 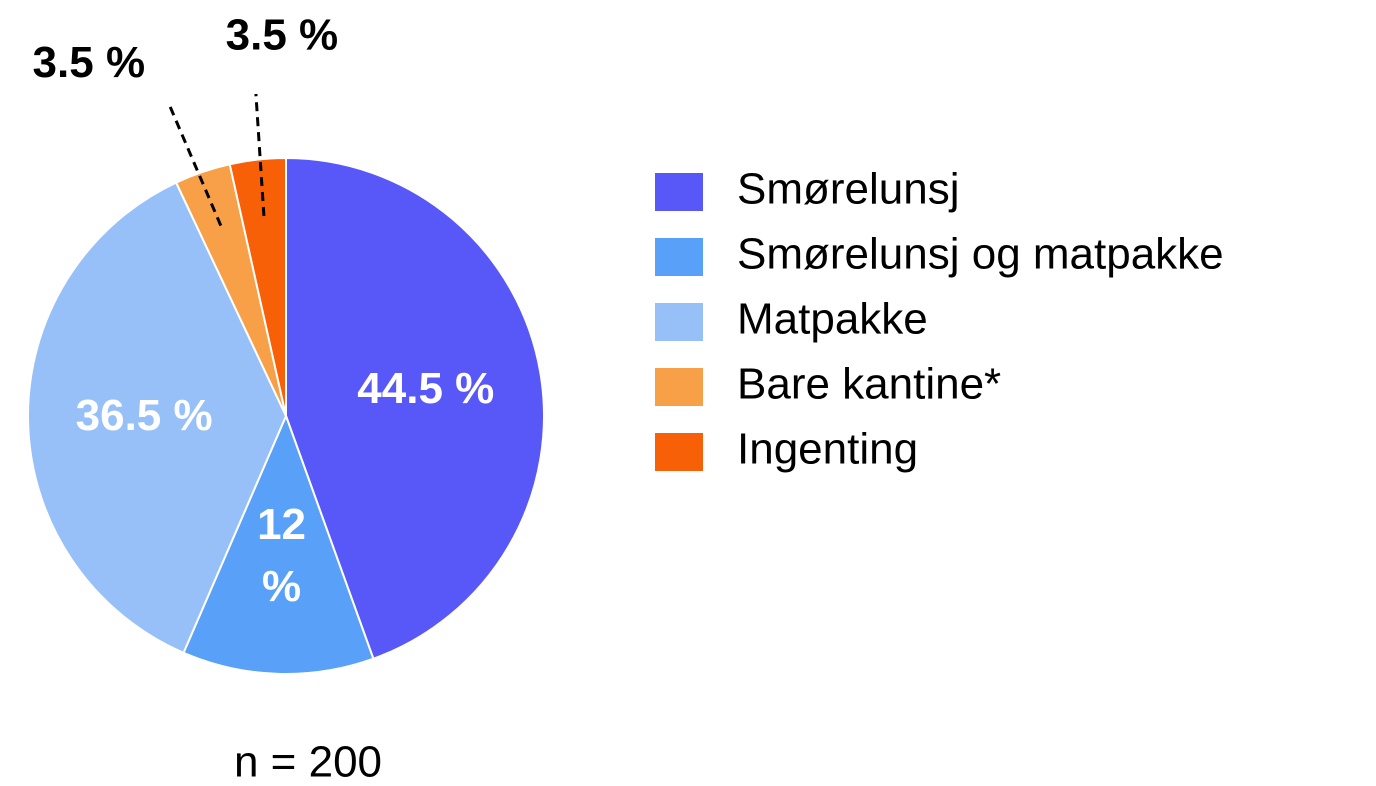 I want to click on legend-label: Bare kantine*, so click(x=869, y=384).